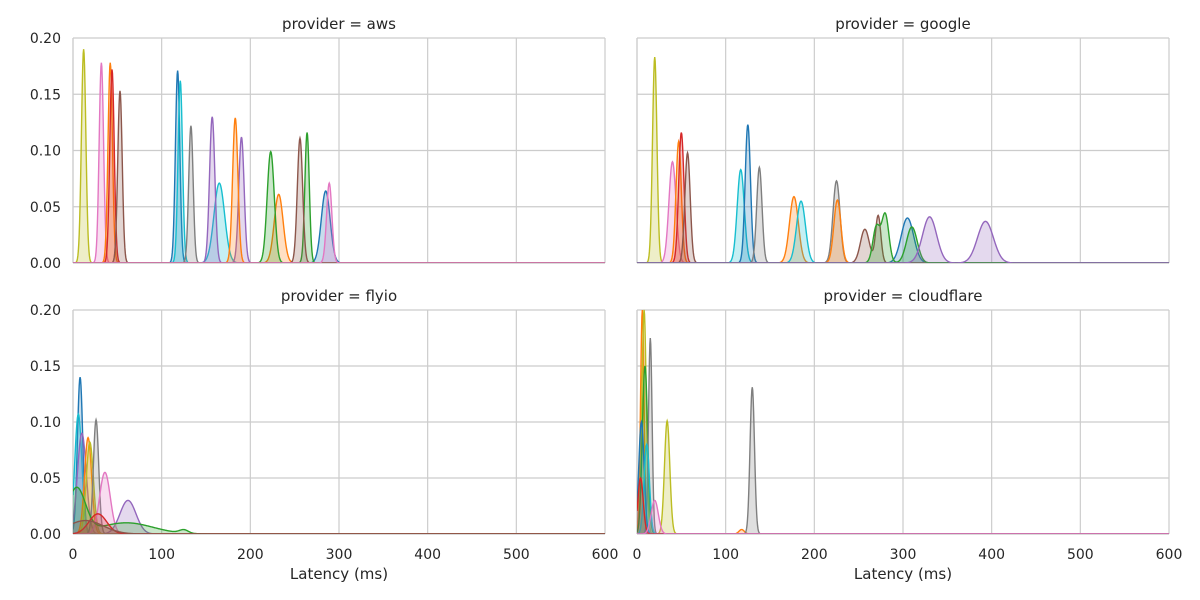 Image resolution: width=1200 pixels, height=600 pixels. I want to click on facet-title: provider = cloudflare, so click(903, 296).